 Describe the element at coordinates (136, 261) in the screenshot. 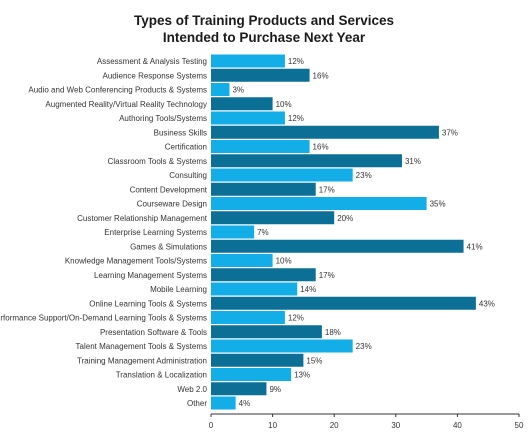

I see `category-label: Knowledge Management Tools/Systems` at that location.